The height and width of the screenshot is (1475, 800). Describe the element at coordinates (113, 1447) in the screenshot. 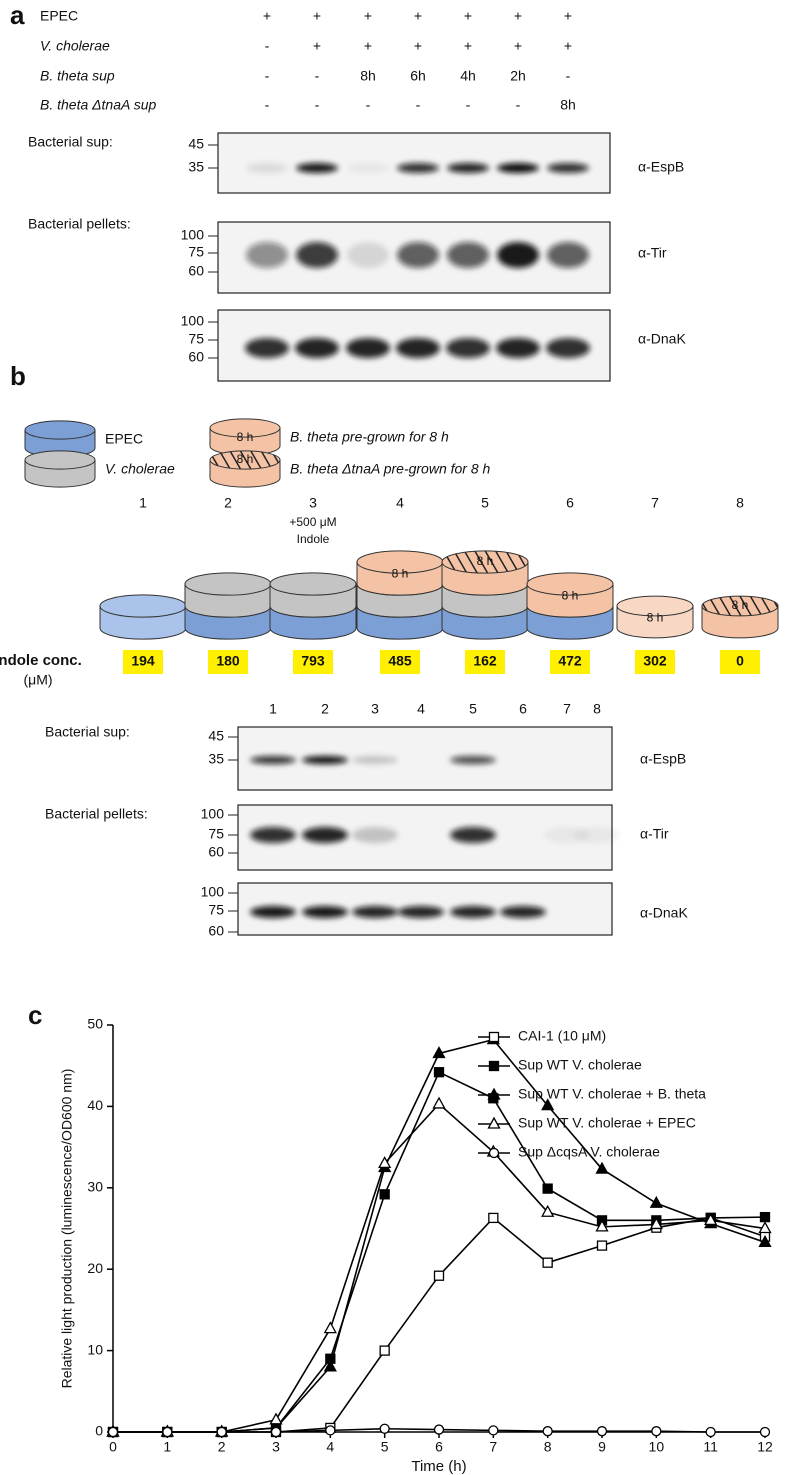

I see `x-tick-label: 0` at that location.